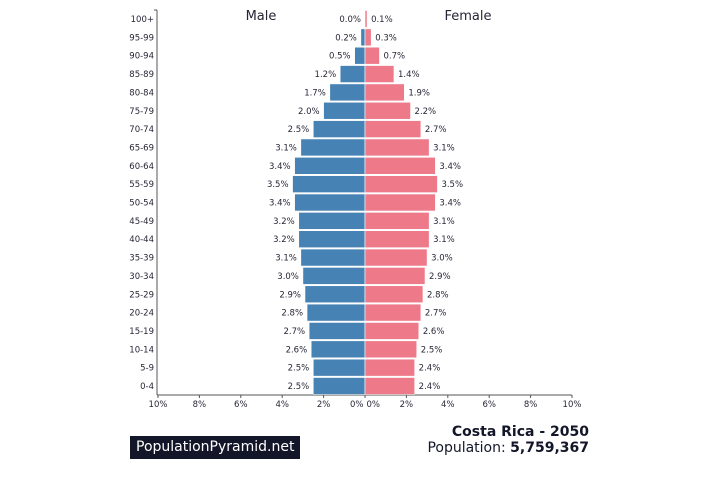 Image resolution: width=720 pixels, height=480 pixels. I want to click on female-value-label: 0.7%, so click(394, 57).